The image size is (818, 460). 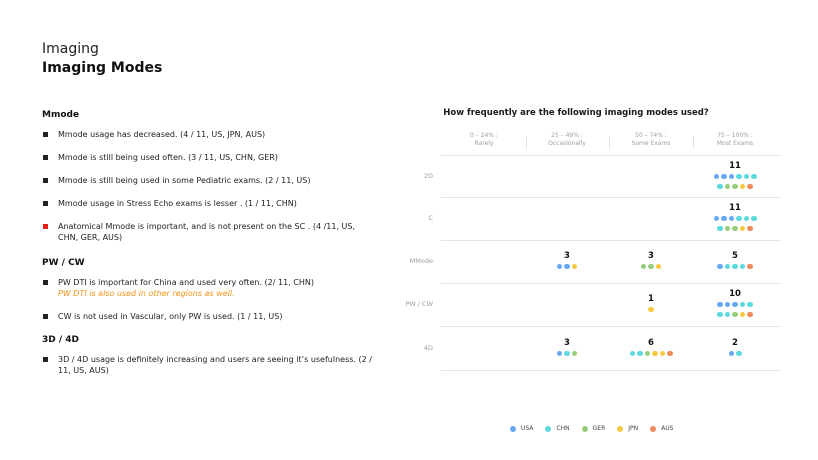 I want to click on legend-label: GER, so click(x=599, y=428).